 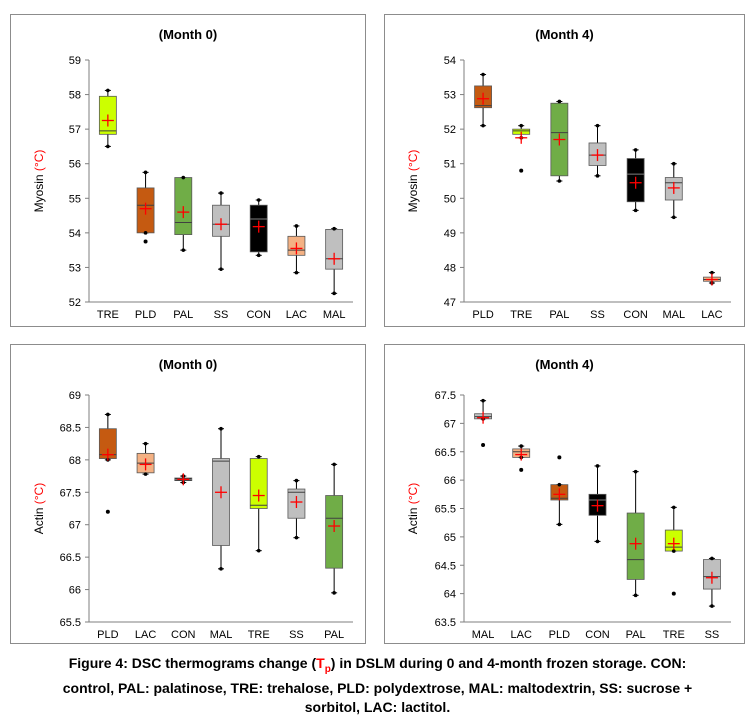 I want to click on y-tick-label: 49, so click(x=450, y=234).